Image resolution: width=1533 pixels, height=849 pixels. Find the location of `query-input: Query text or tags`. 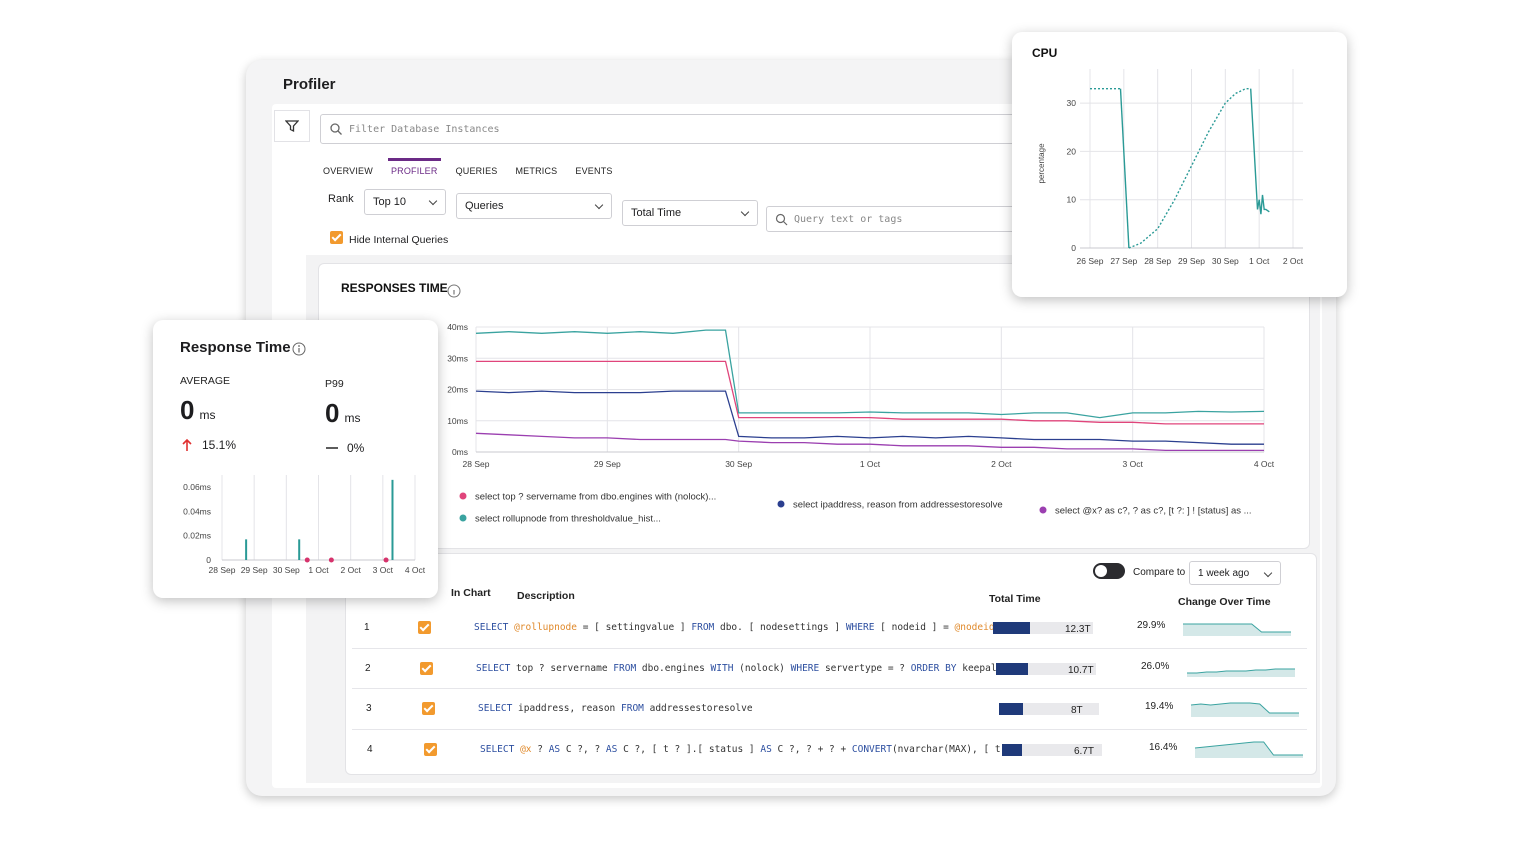

query-input: Query text or tags is located at coordinates (896, 219).